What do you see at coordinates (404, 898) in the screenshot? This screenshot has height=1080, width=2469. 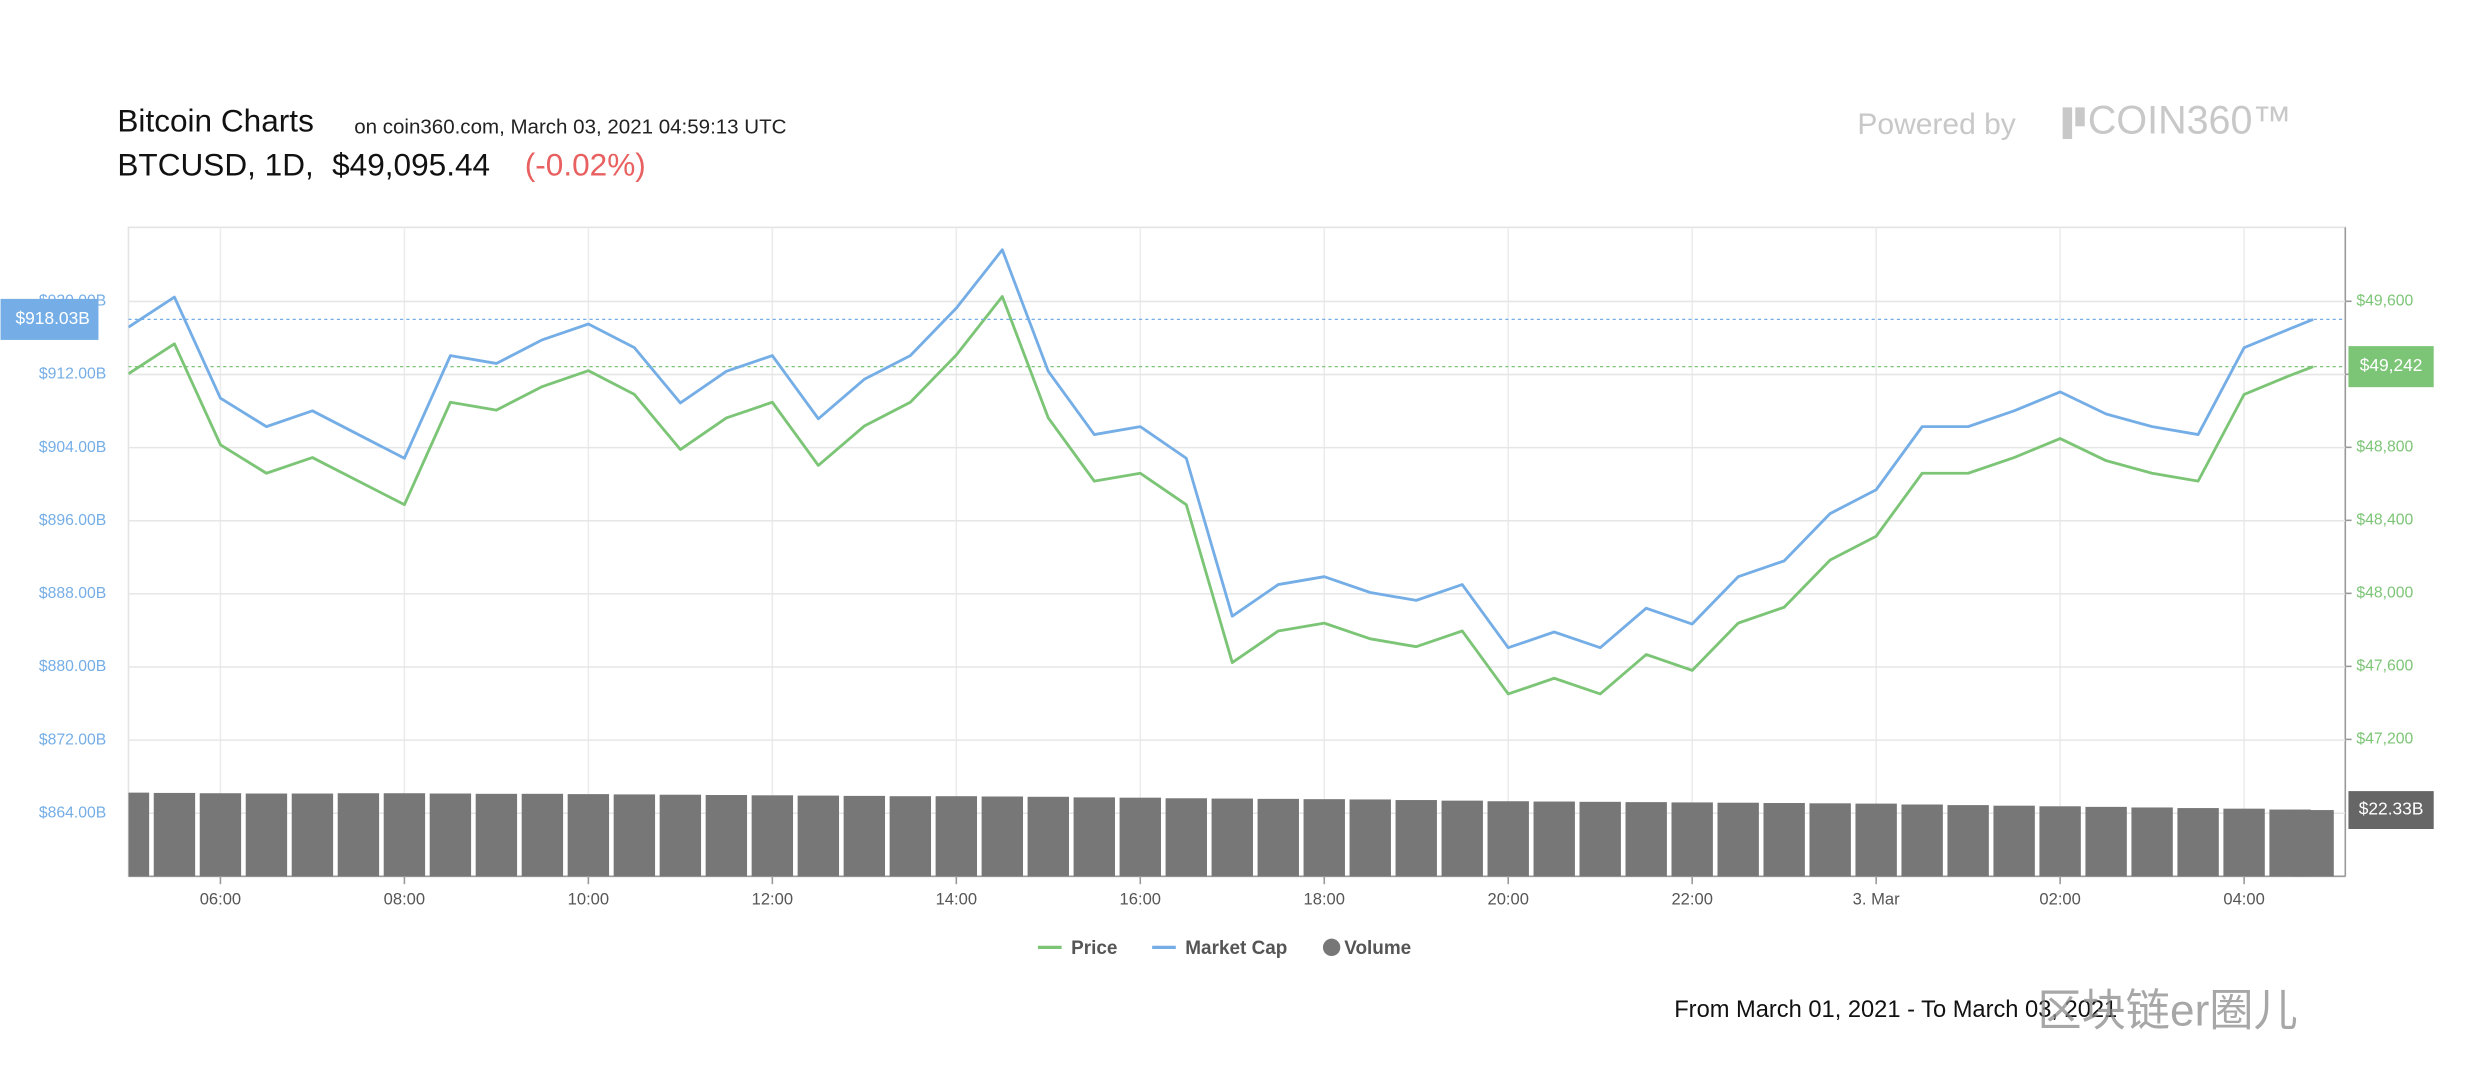 I see `x-tick-label: 08:00` at bounding box center [404, 898].